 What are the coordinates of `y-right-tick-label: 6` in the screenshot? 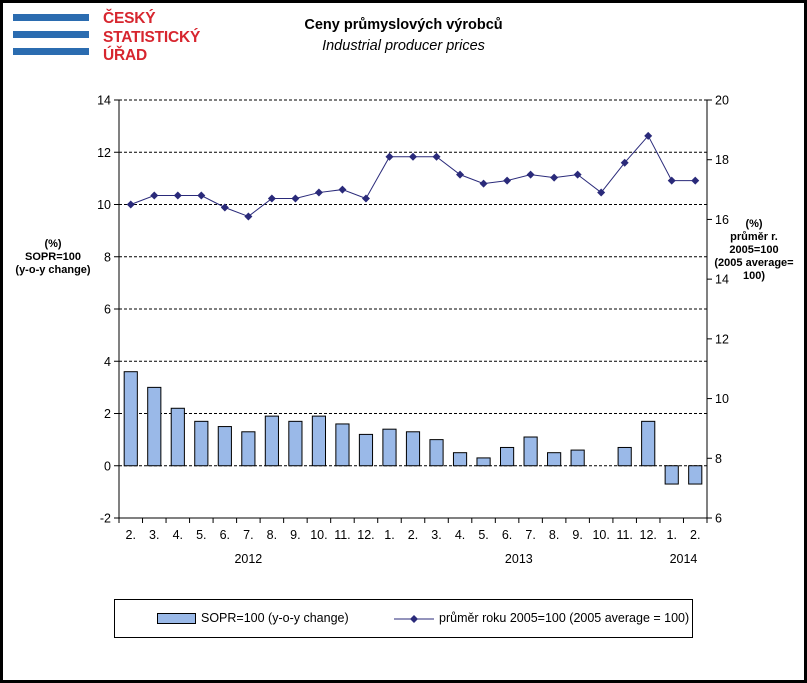 It's located at (718, 519).